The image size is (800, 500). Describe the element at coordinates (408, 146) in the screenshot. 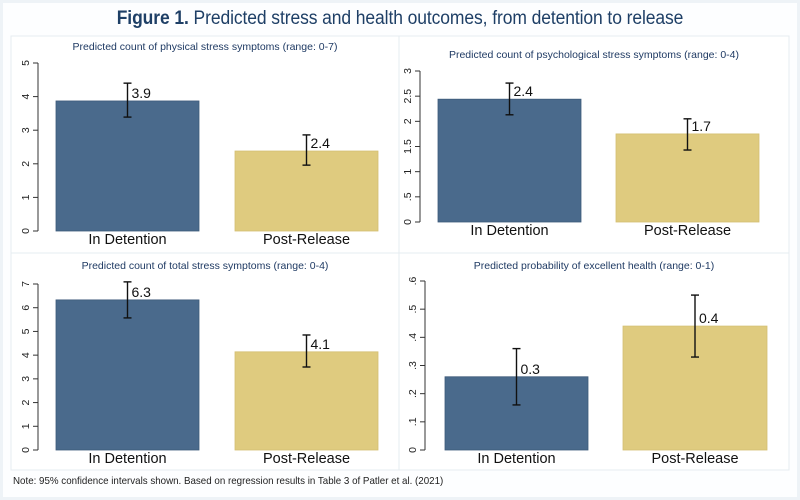

I see `y-tick-label: 1.5` at that location.